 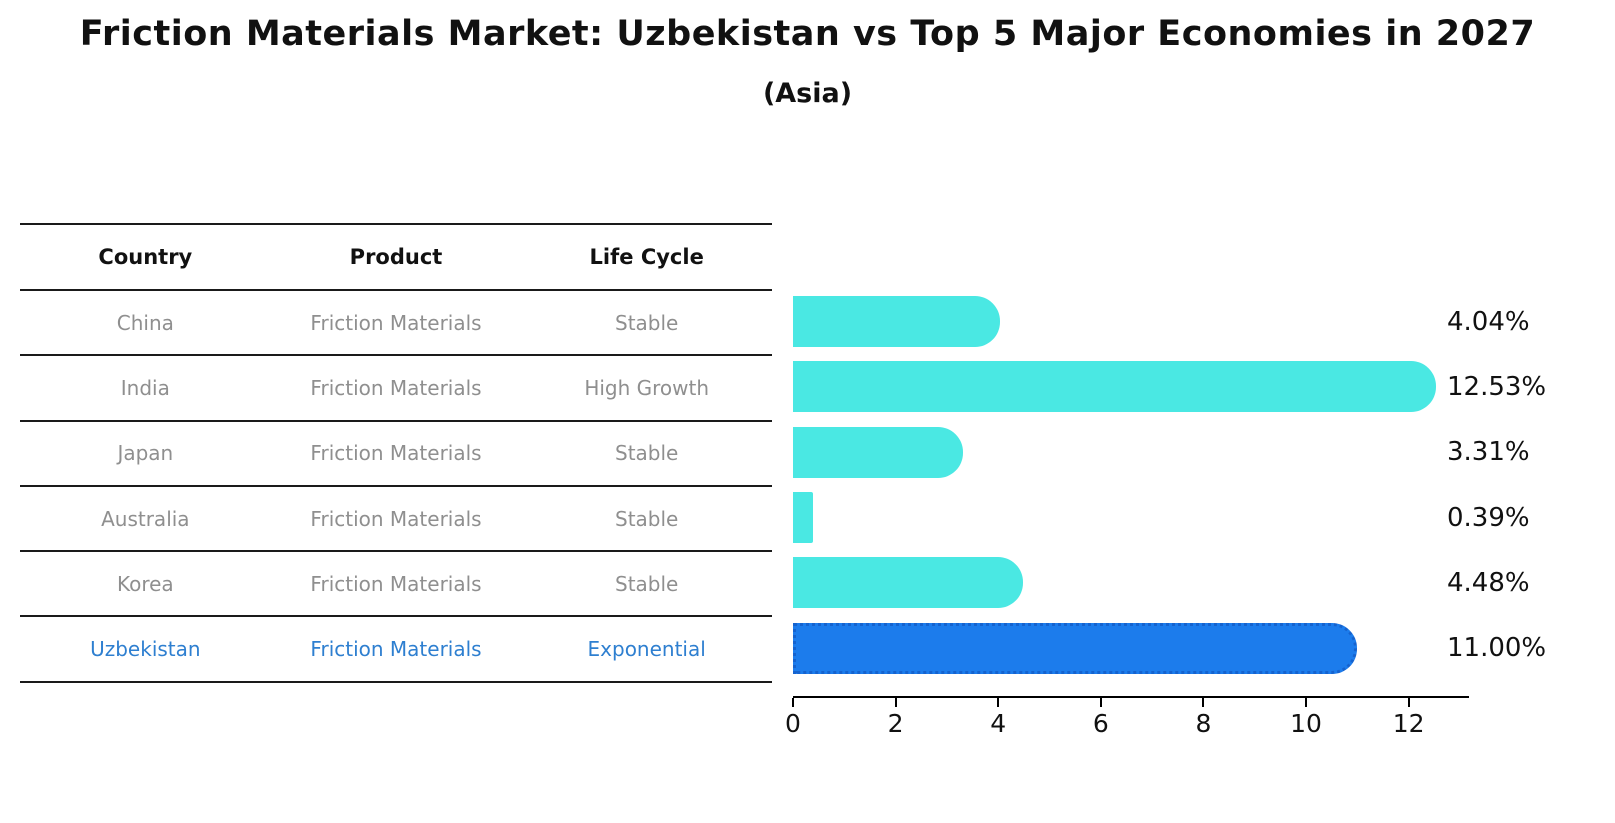 I want to click on cell-country: China, so click(x=145, y=322).